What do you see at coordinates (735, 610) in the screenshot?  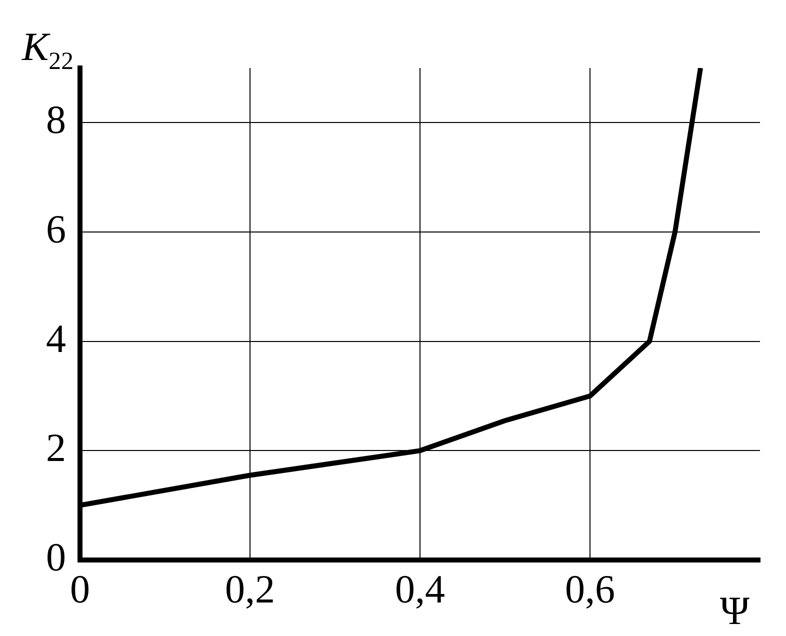 I see `x-axis-title: Ψ` at bounding box center [735, 610].